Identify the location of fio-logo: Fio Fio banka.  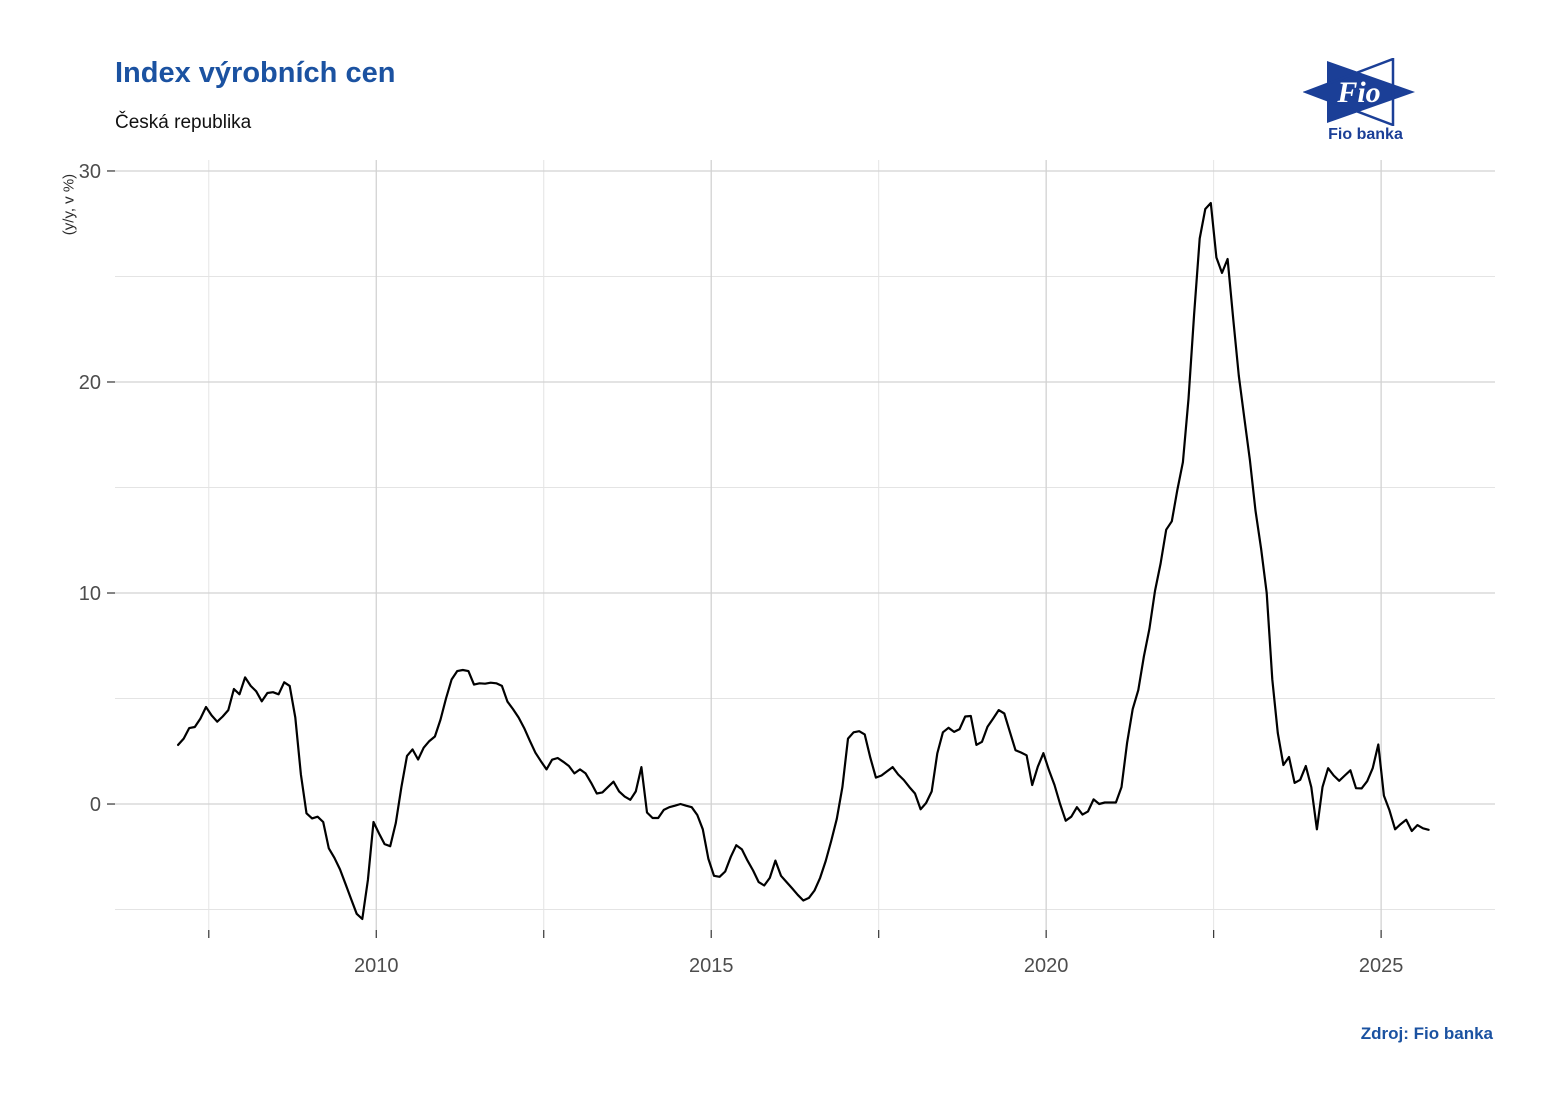
(1365, 103).